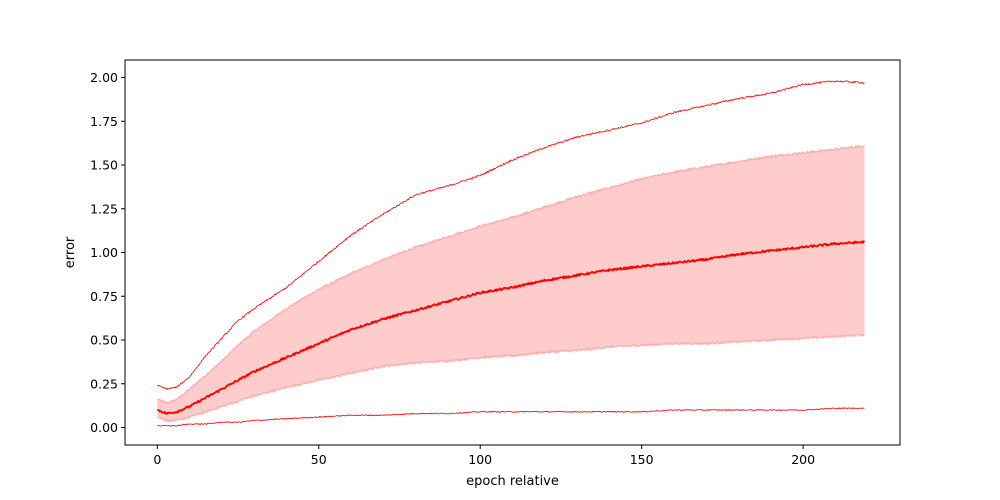  What do you see at coordinates (104, 121) in the screenshot?
I see `y-tick-label: 1.75` at bounding box center [104, 121].